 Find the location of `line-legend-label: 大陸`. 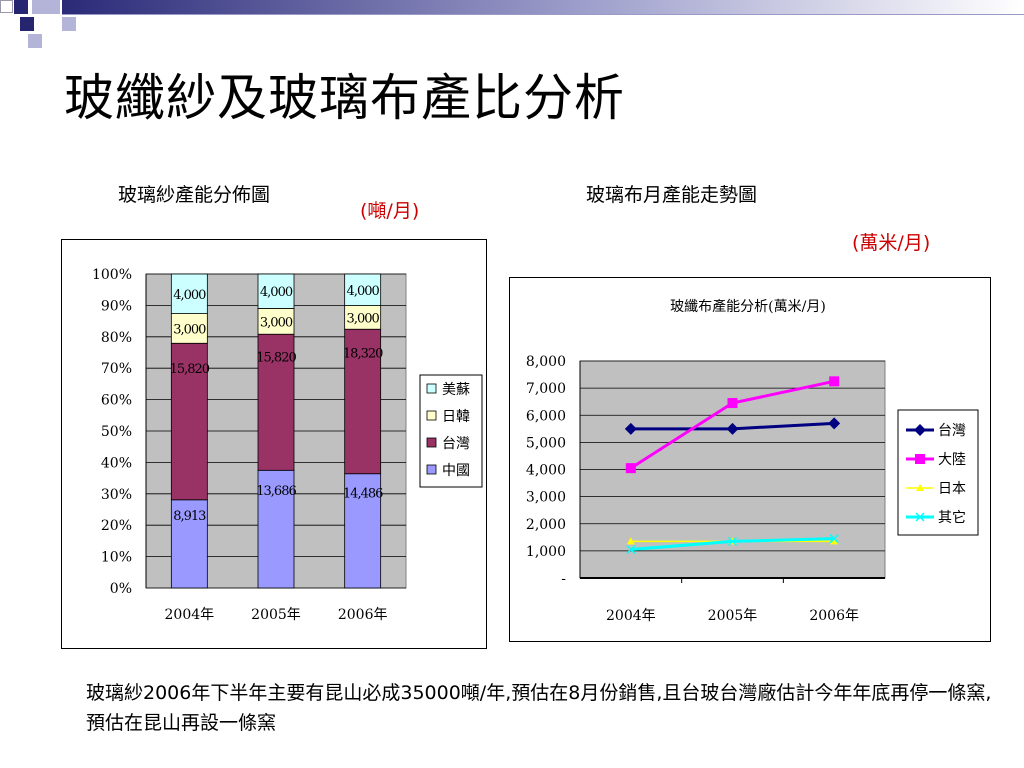

line-legend-label: 大陸 is located at coordinates (952, 460).